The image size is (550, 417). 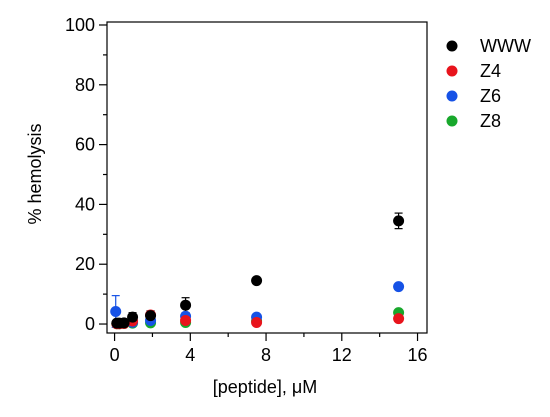 What do you see at coordinates (452, 71) in the screenshot?
I see `legend-marker-z4` at bounding box center [452, 71].